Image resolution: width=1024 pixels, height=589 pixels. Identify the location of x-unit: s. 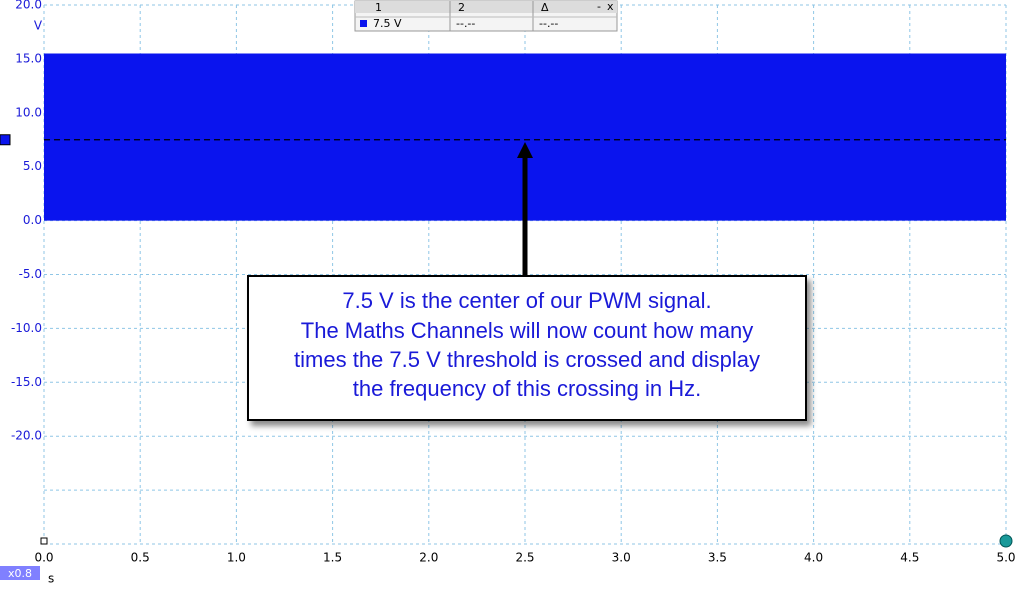
(51, 579).